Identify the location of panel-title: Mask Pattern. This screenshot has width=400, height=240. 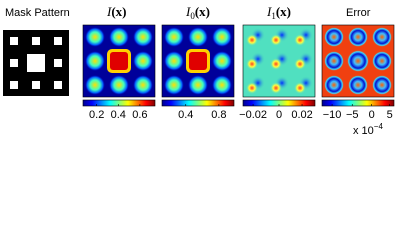
(37, 13).